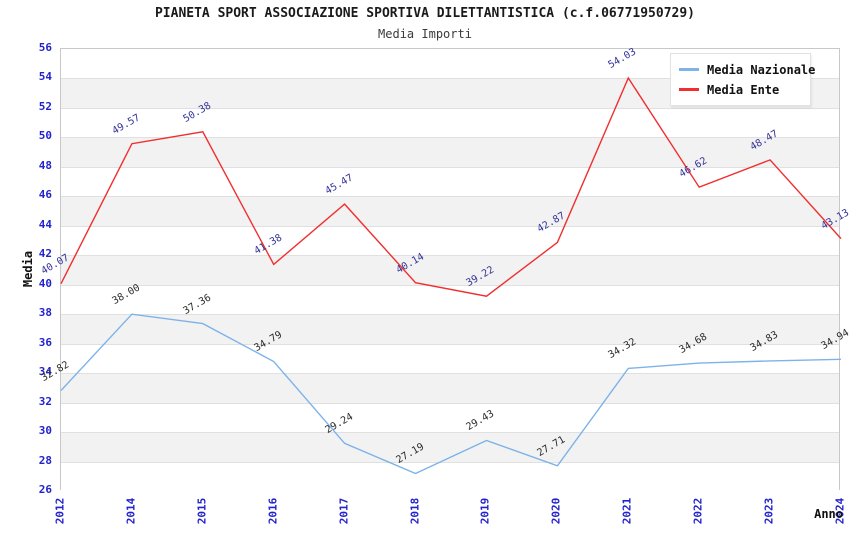  What do you see at coordinates (415, 511) in the screenshot?
I see `x-tick-label: 2018` at bounding box center [415, 511].